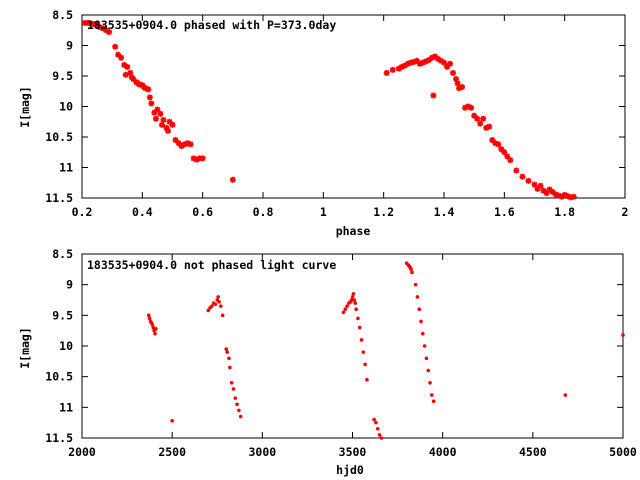  What do you see at coordinates (444, 212) in the screenshot?
I see `phased-x-tick-label: 1.4` at bounding box center [444, 212].